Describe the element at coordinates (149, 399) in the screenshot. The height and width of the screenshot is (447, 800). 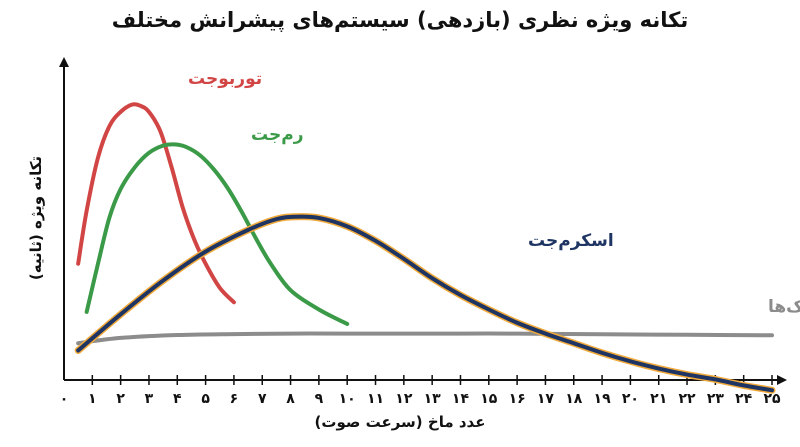
I see `x-tick-label: ۳` at that location.